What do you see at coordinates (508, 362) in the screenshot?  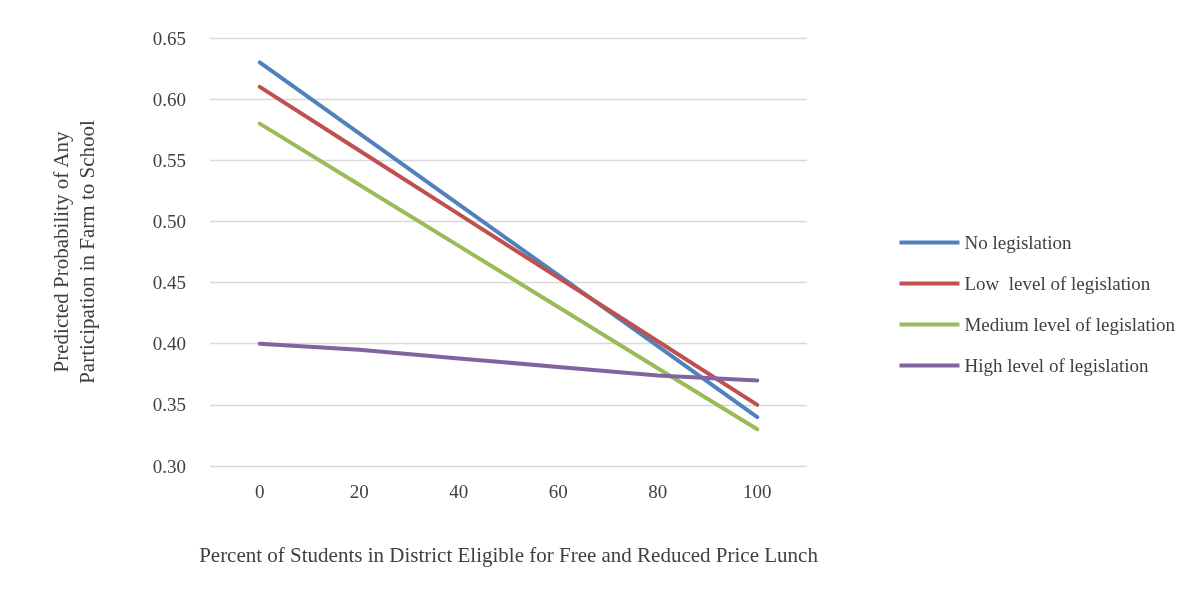 I see `line-series` at bounding box center [508, 362].